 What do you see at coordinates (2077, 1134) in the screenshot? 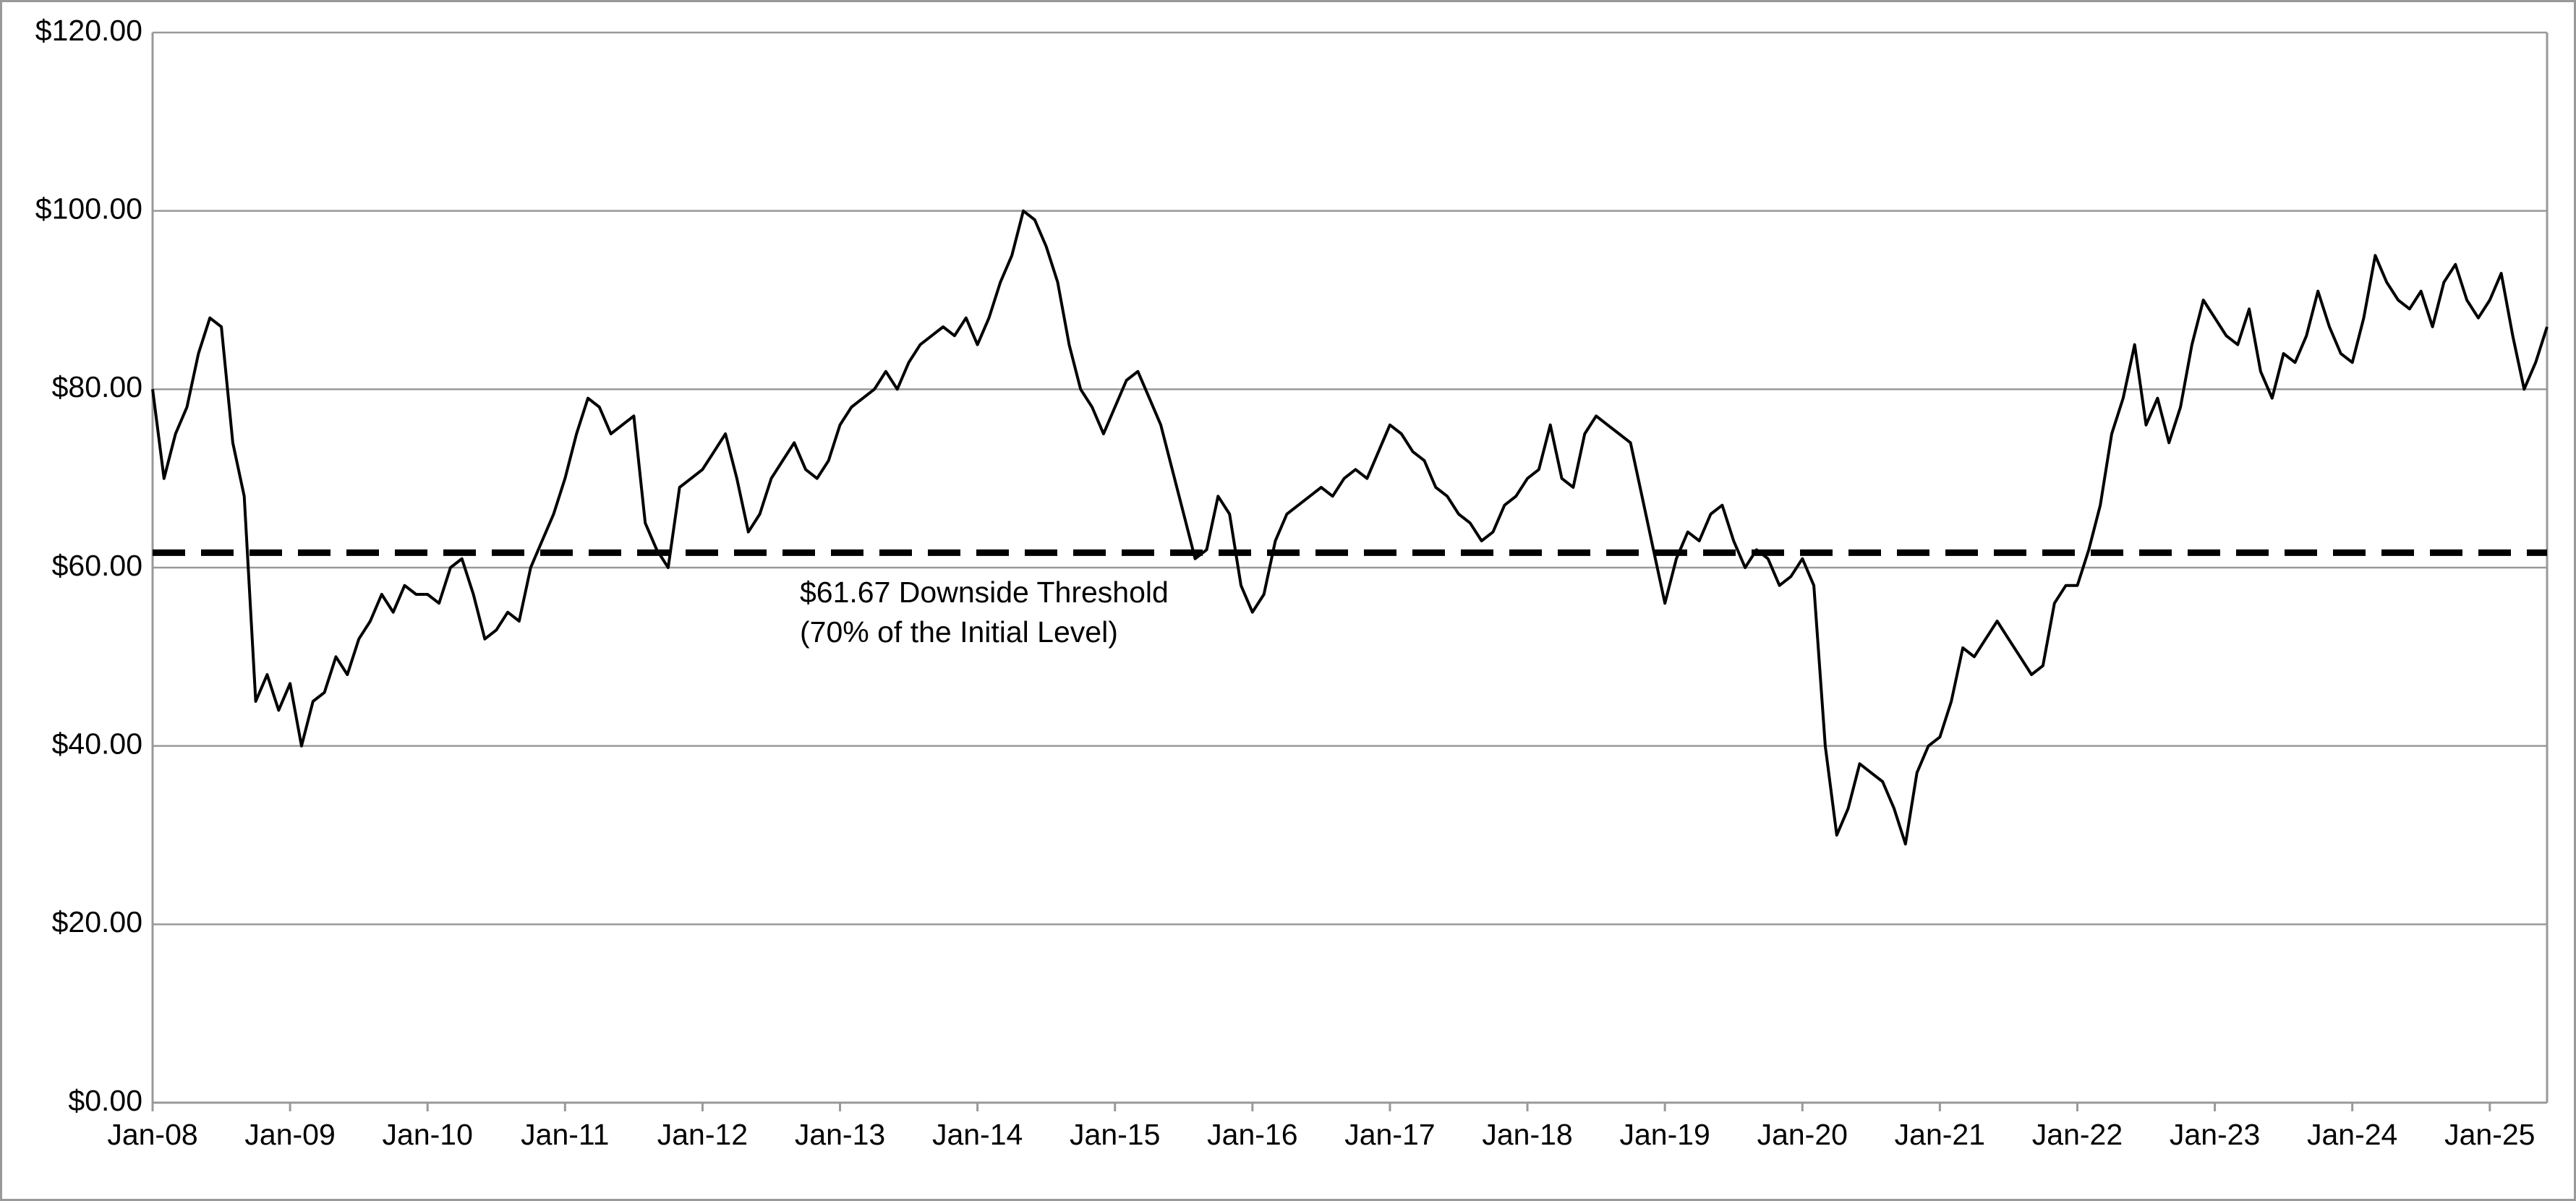
I see `x-tick-label: Jan-22` at bounding box center [2077, 1134].